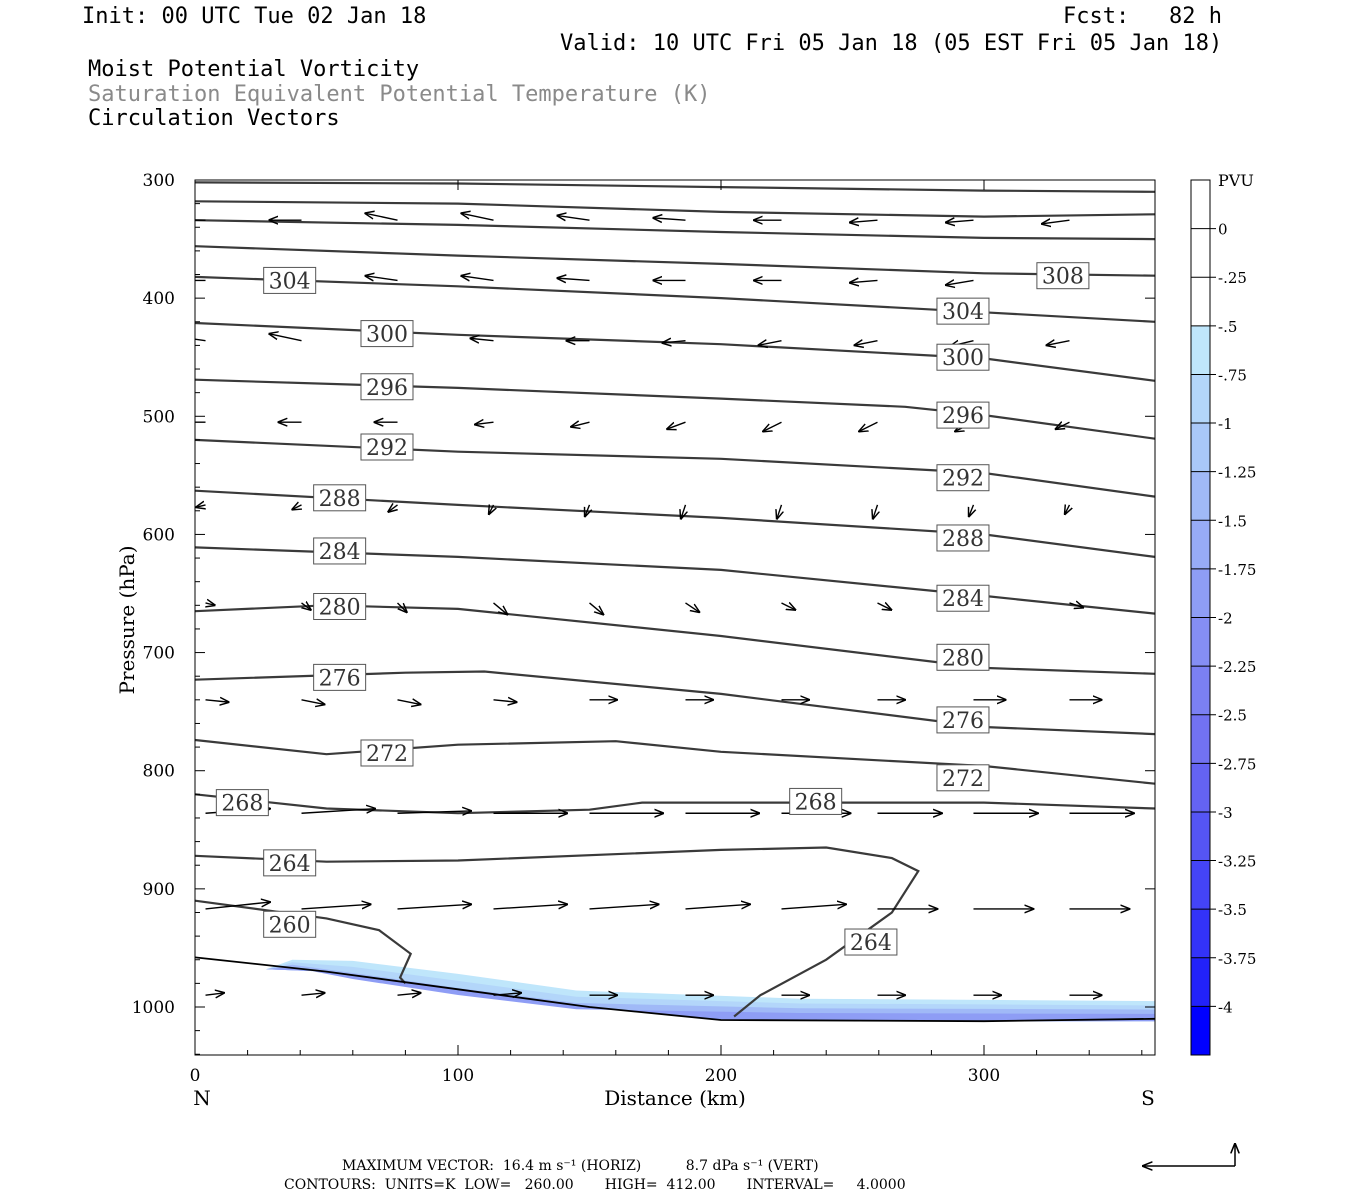 The width and height of the screenshot is (1350, 1200). What do you see at coordinates (159, 299) in the screenshot?
I see `y-tick-label: 400` at bounding box center [159, 299].